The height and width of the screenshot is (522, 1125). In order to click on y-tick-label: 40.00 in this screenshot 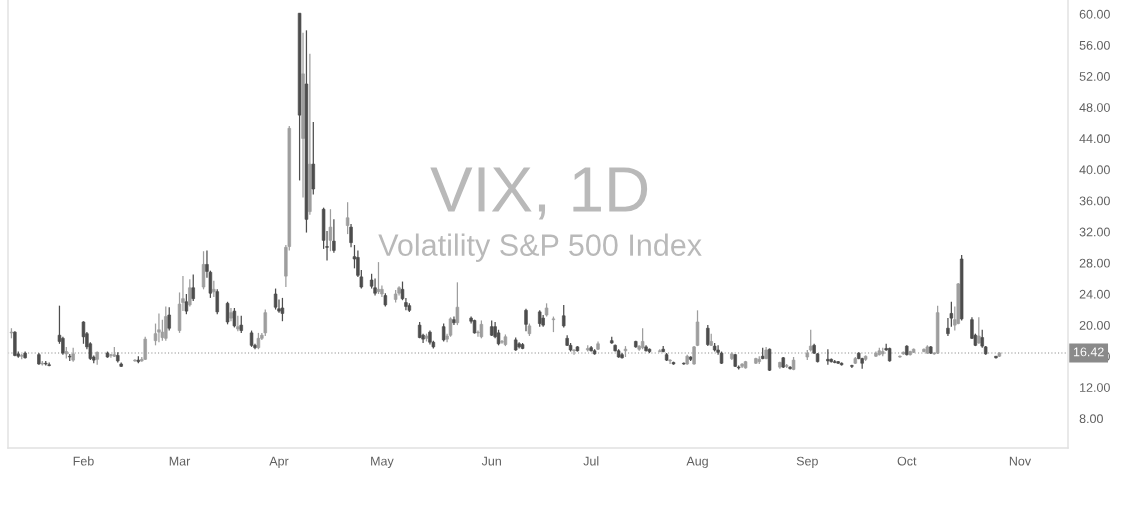, I will do `click(1094, 170)`.